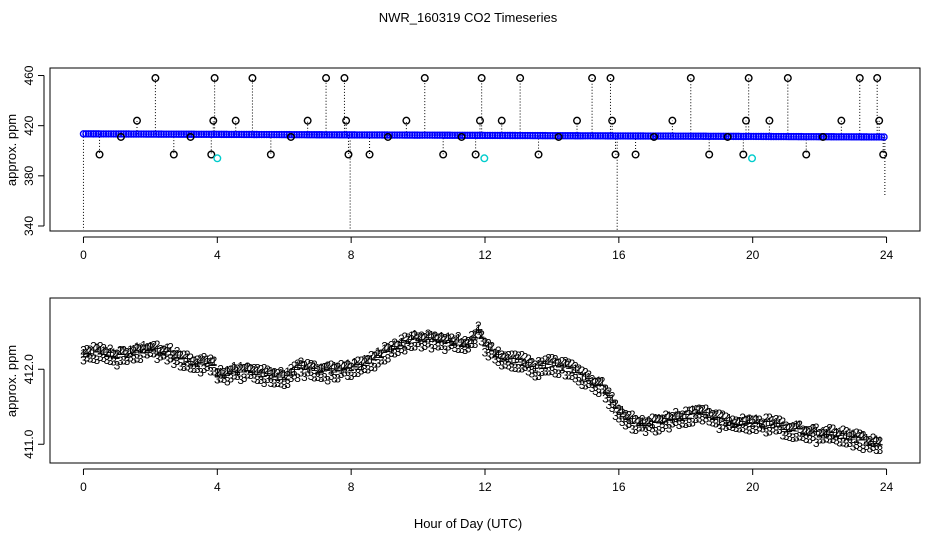 This screenshot has width=936, height=540. What do you see at coordinates (11, 150) in the screenshot?
I see `panel-top-y-axis-label: approx. ppm` at bounding box center [11, 150].